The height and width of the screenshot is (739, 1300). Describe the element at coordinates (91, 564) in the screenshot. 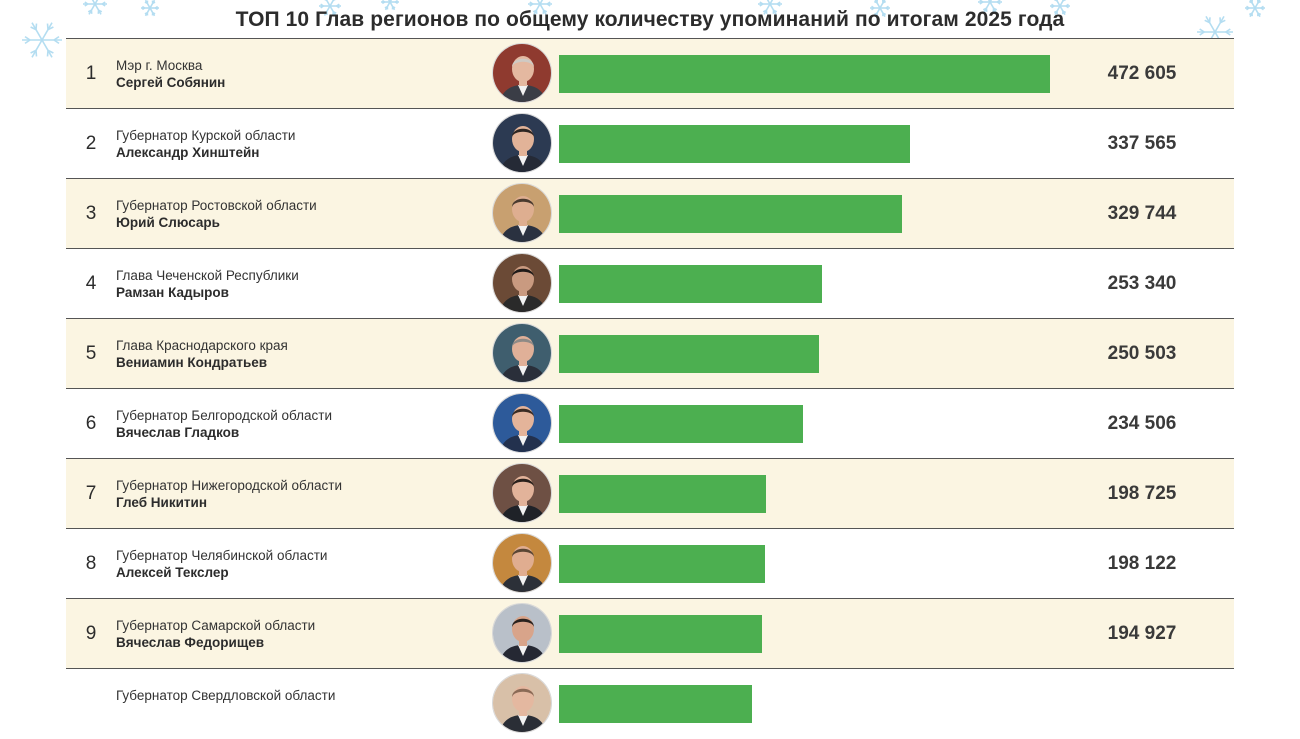

I see `rank-number: 8` at that location.